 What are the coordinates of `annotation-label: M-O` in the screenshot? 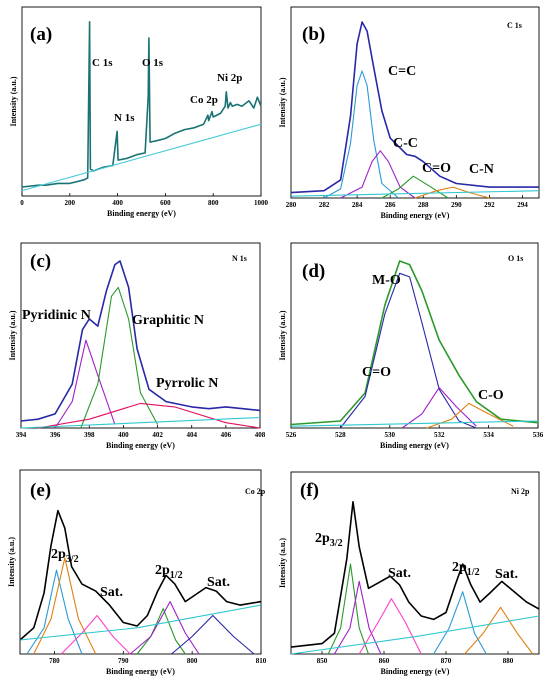 It's located at (386, 280).